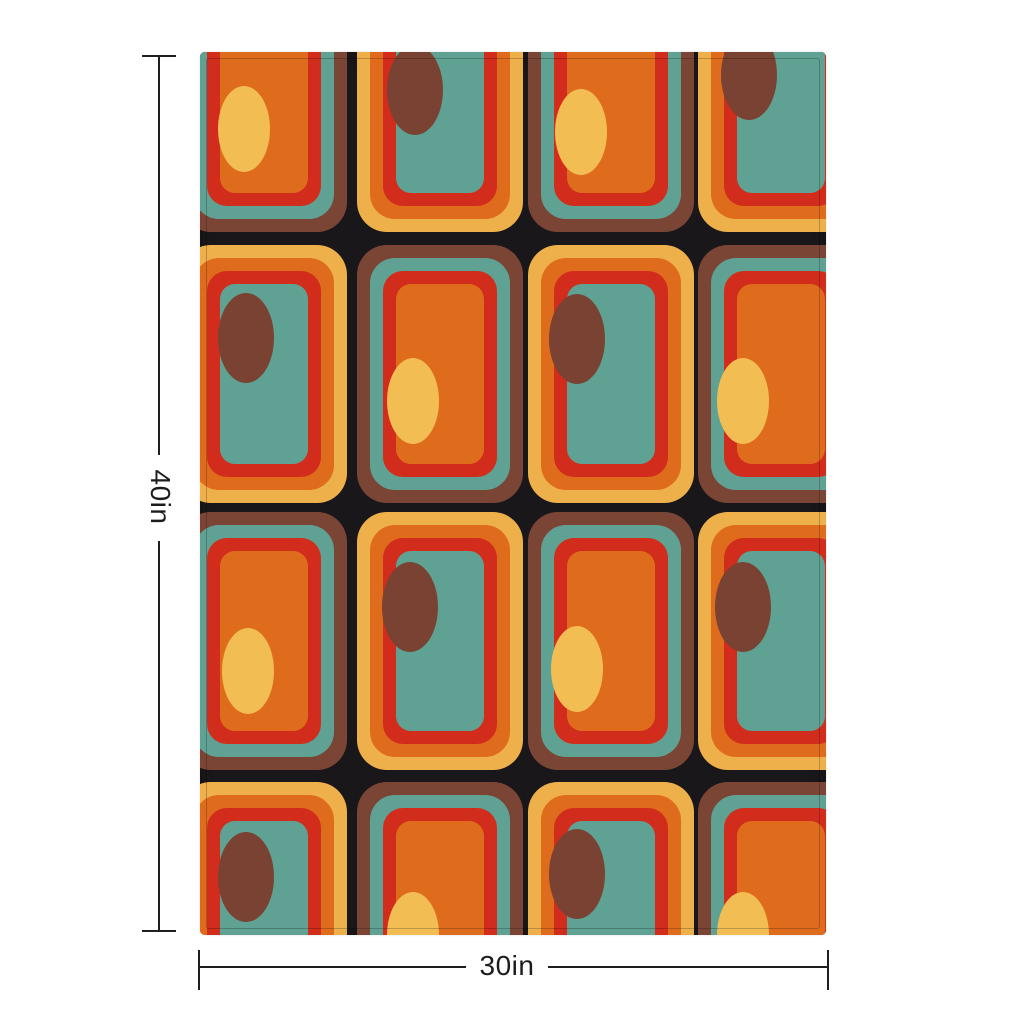 Image resolution: width=1024 pixels, height=1024 pixels. Describe the element at coordinates (199, 970) in the screenshot. I see `width-dim-left-cap` at that location.